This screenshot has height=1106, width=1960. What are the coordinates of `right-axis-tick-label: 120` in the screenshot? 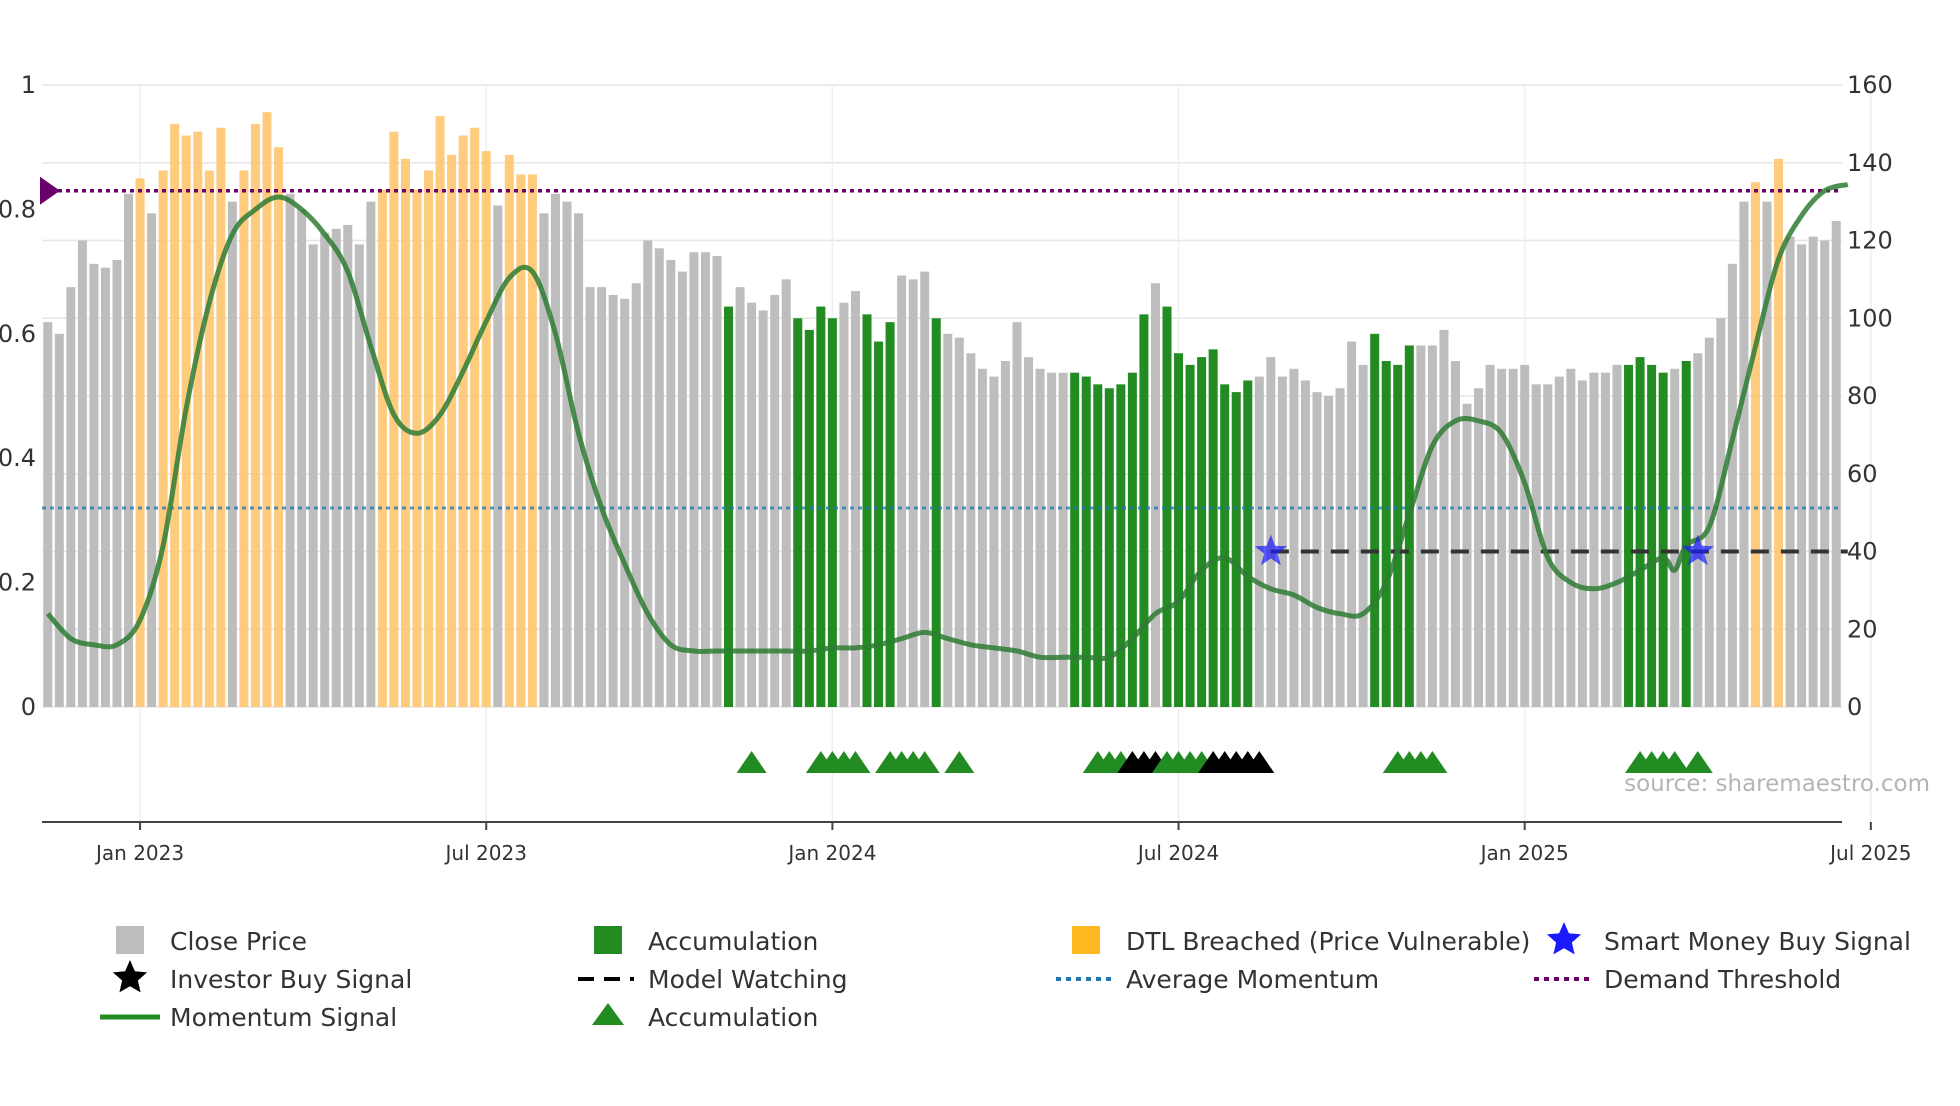 It's located at (1870, 241).